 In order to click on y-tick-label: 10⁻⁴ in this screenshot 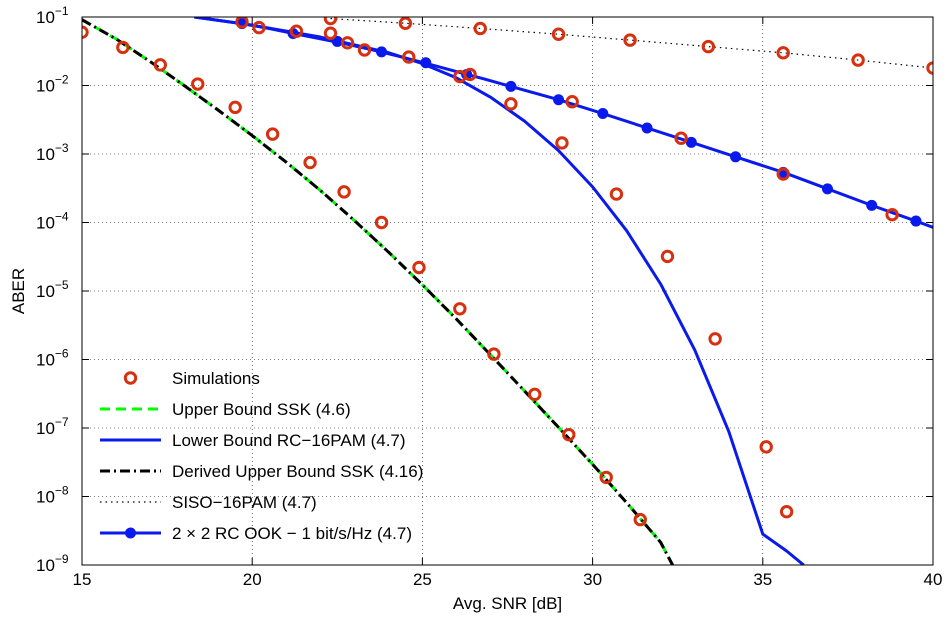, I will do `click(52, 221)`.